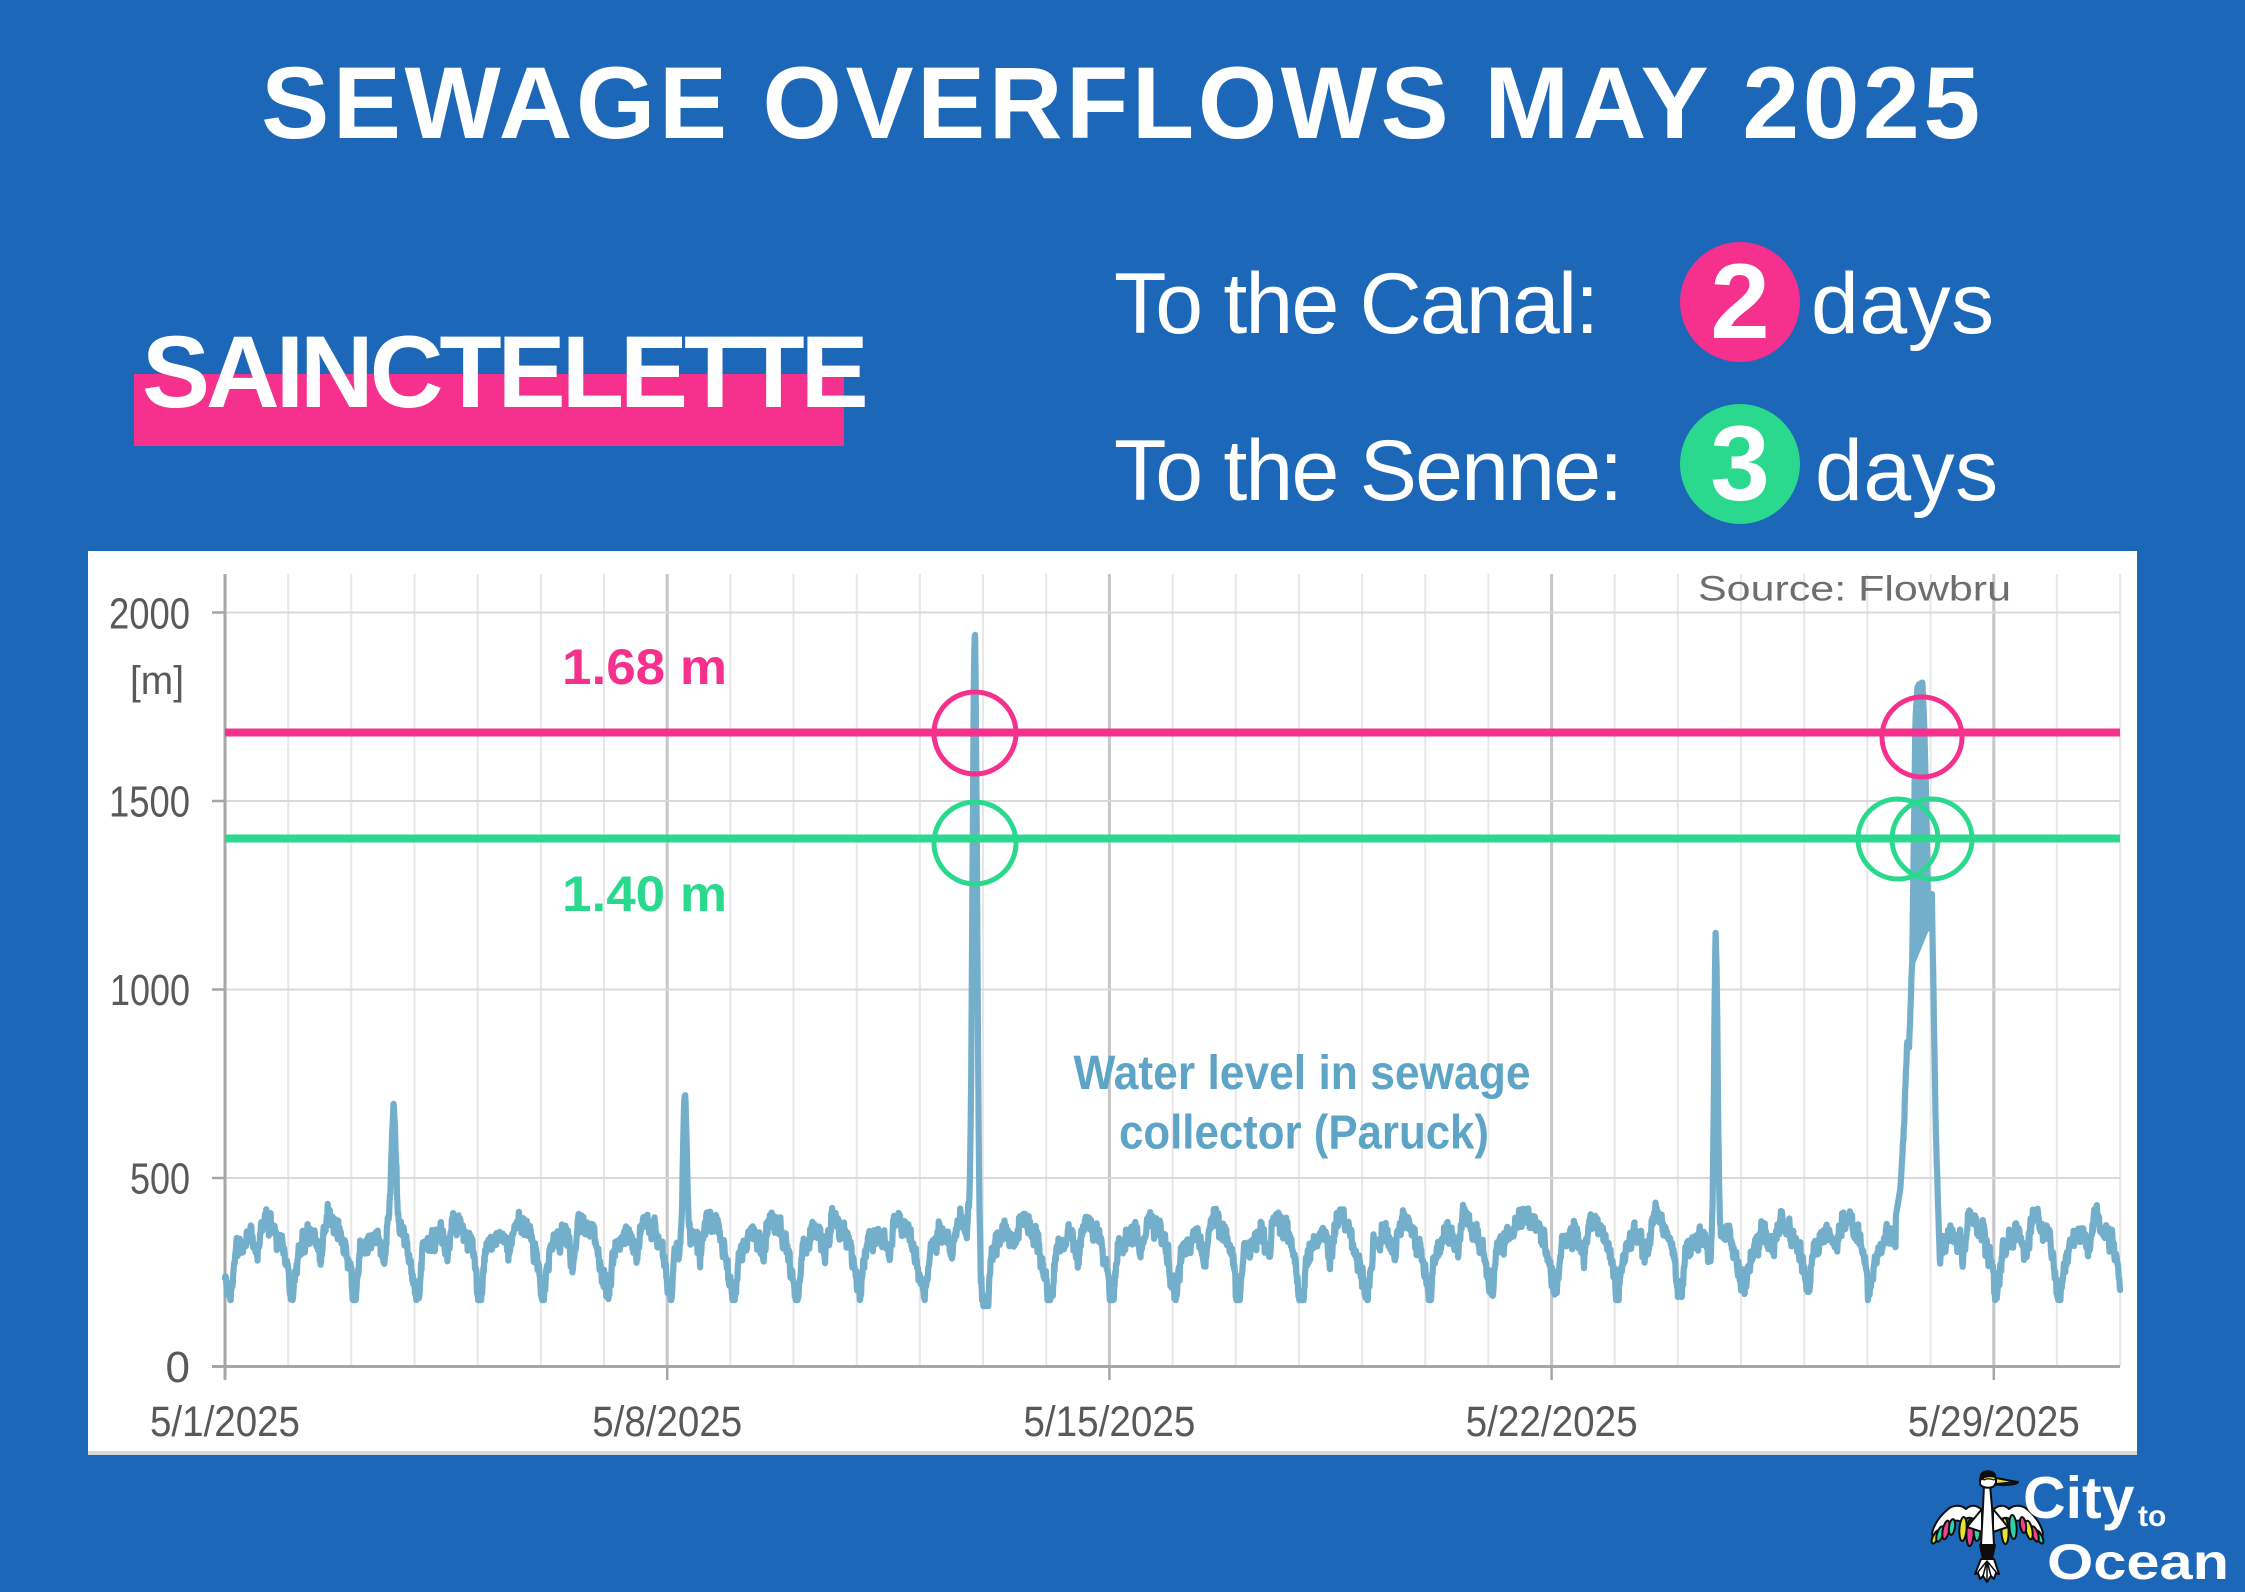 The image size is (2245, 1592). I want to click on svg-text: 5/15/2025, so click(1109, 1422).